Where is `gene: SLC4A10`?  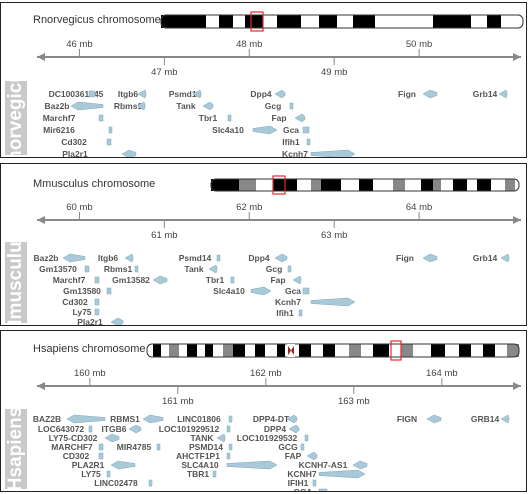
gene: SLC4A10 is located at coordinates (229, 465).